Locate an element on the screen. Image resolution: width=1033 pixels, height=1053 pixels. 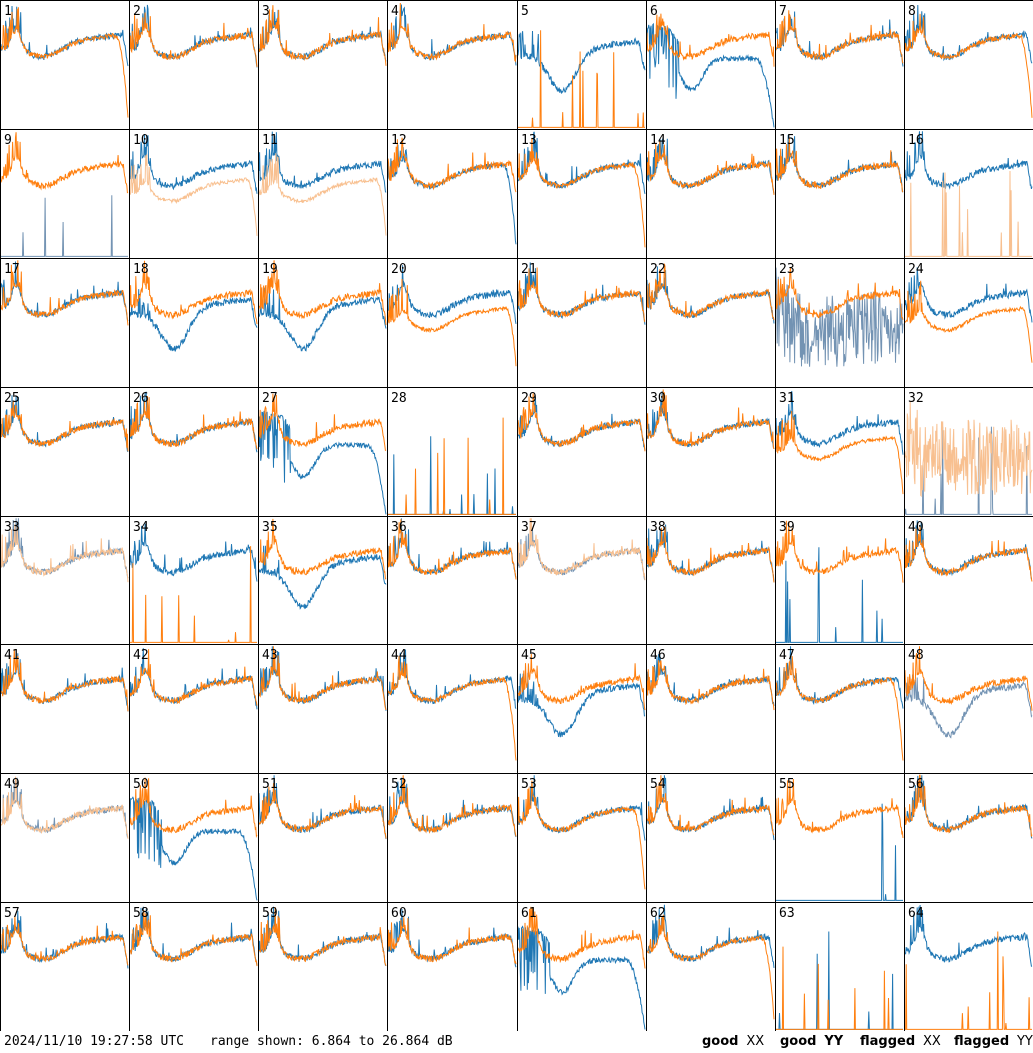
panel-36-frame is located at coordinates (452, 580).